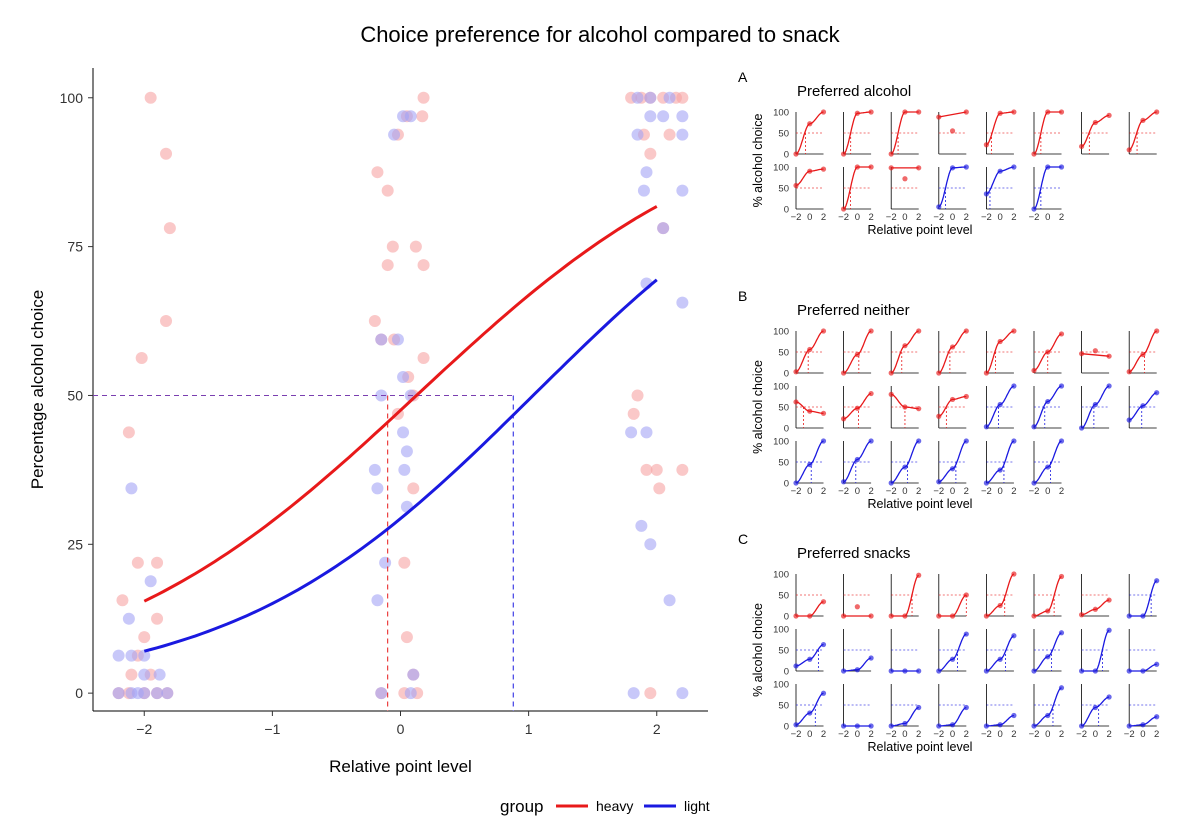 Image resolution: width=1200 pixels, height=822 pixels. Describe the element at coordinates (783, 408) in the screenshot. I see `small-y-tick-label: 50` at that location.